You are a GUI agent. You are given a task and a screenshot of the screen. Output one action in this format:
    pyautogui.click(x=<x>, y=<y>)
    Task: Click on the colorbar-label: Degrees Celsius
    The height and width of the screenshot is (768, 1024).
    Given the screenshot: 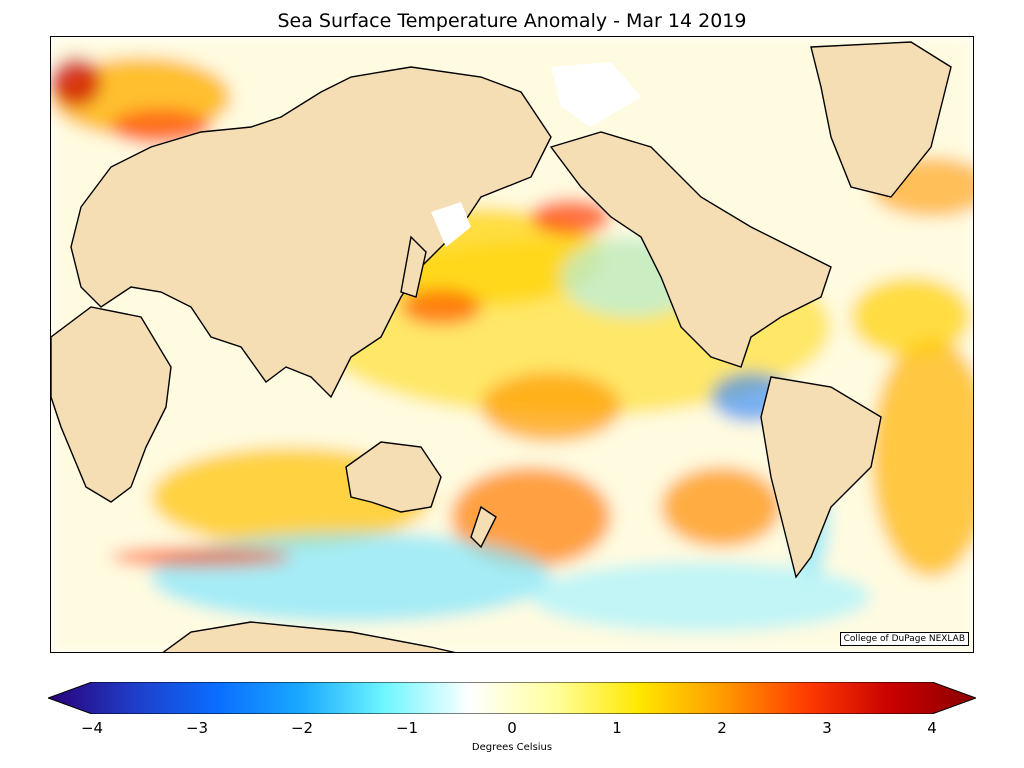 What is the action you would take?
    pyautogui.click(x=512, y=747)
    